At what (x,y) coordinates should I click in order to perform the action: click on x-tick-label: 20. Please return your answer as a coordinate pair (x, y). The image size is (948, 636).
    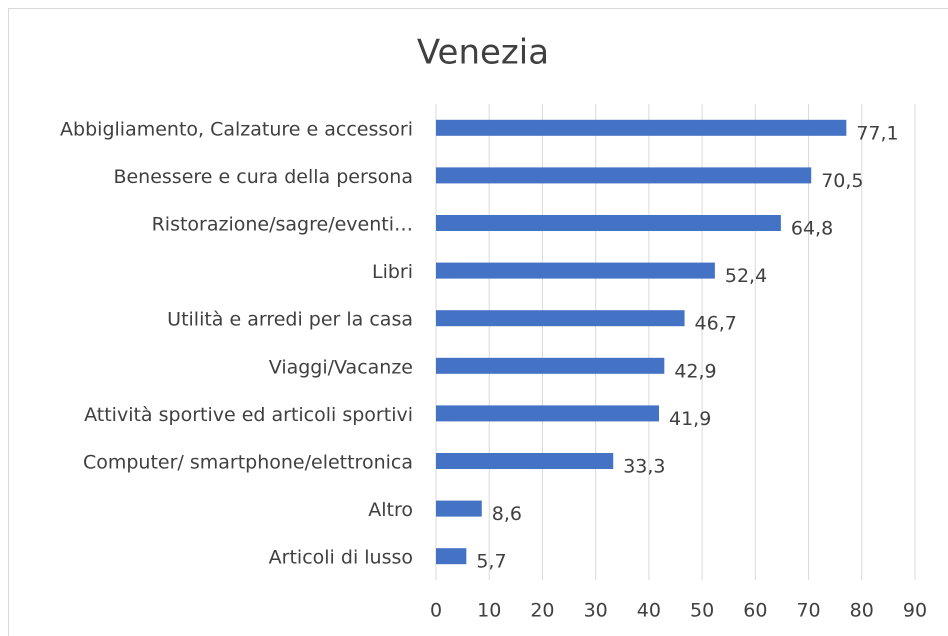
    Looking at the image, I should click on (542, 611).